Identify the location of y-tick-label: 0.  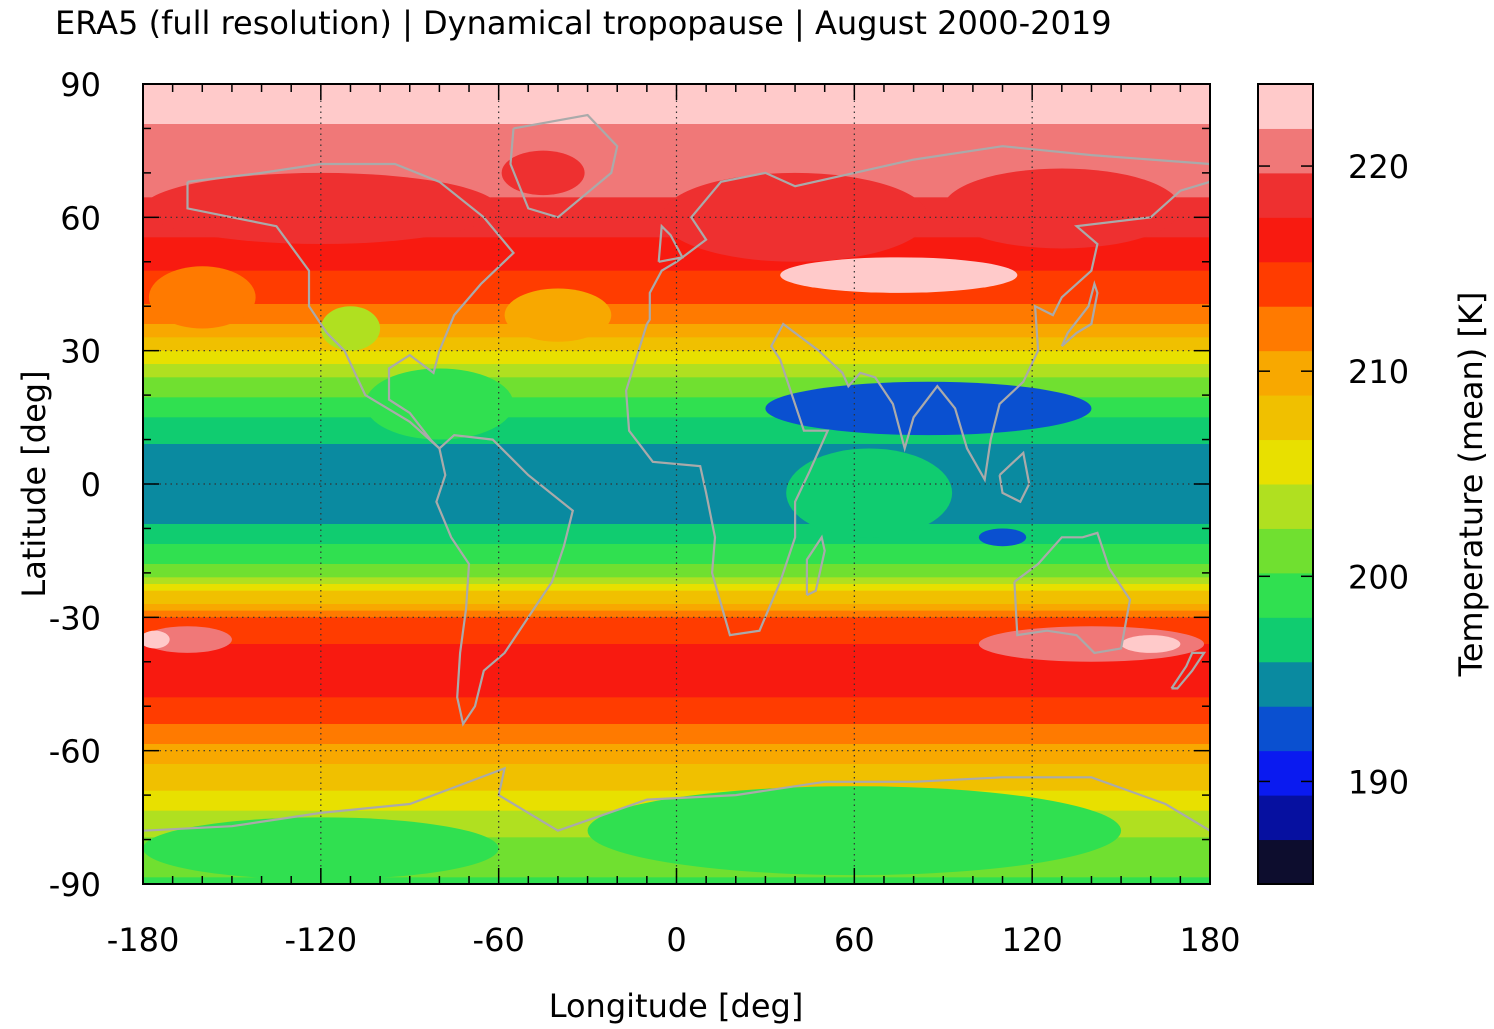
(91, 485).